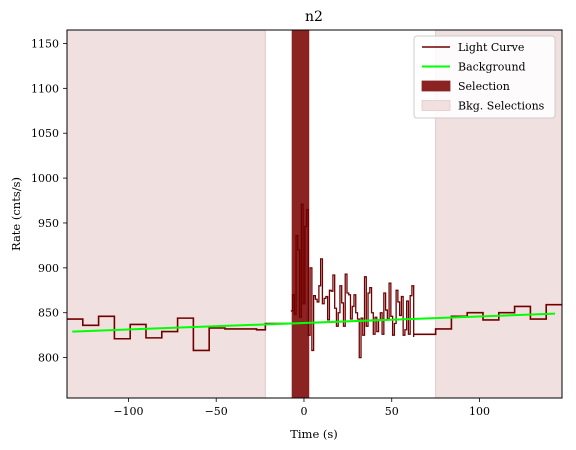 The image size is (576, 450). Describe the element at coordinates (501, 106) in the screenshot. I see `legend-label: Bkg. Selections` at that location.